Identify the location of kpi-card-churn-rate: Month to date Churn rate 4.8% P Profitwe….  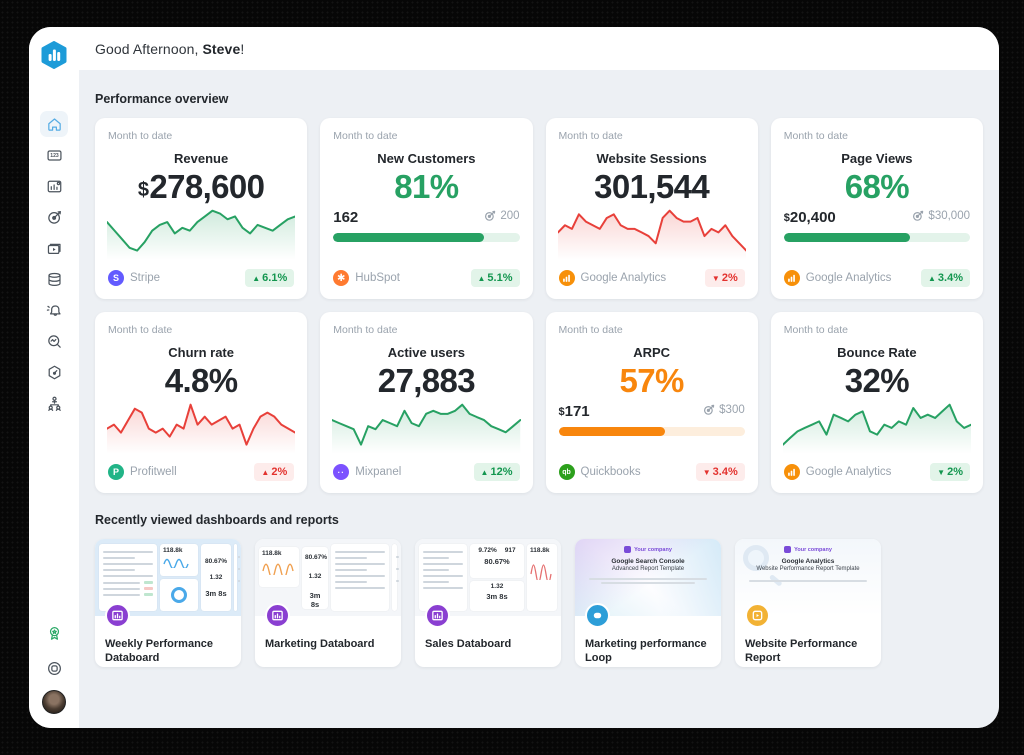
(201, 402).